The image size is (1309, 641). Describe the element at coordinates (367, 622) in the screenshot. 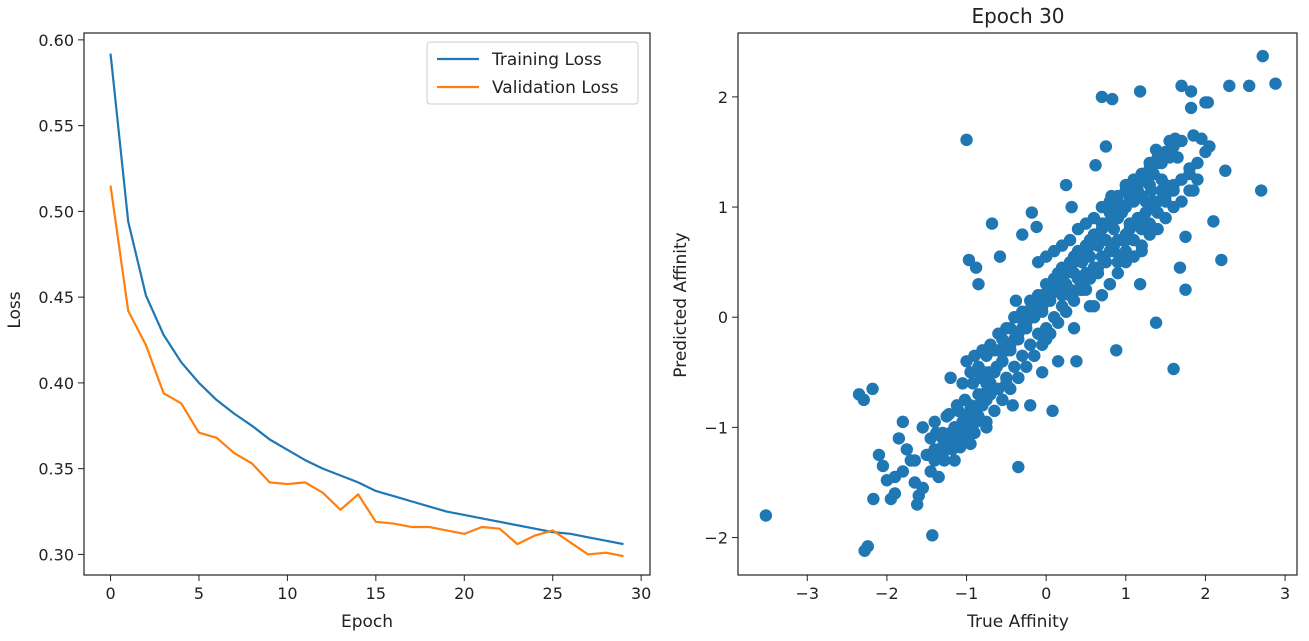

I see `loss-plot-xlabel: Epoch` at that location.